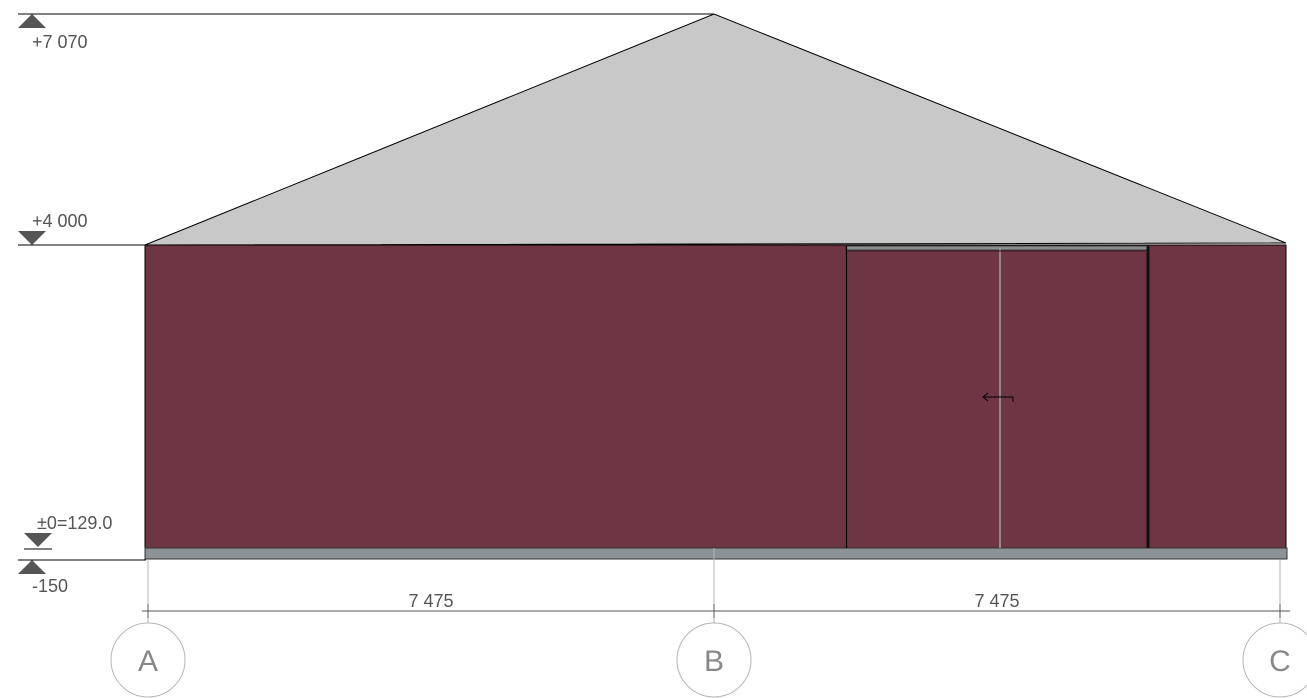 The height and width of the screenshot is (698, 1307). Describe the element at coordinates (60, 42) in the screenshot. I see `ridge-level-label: +7 070` at that location.